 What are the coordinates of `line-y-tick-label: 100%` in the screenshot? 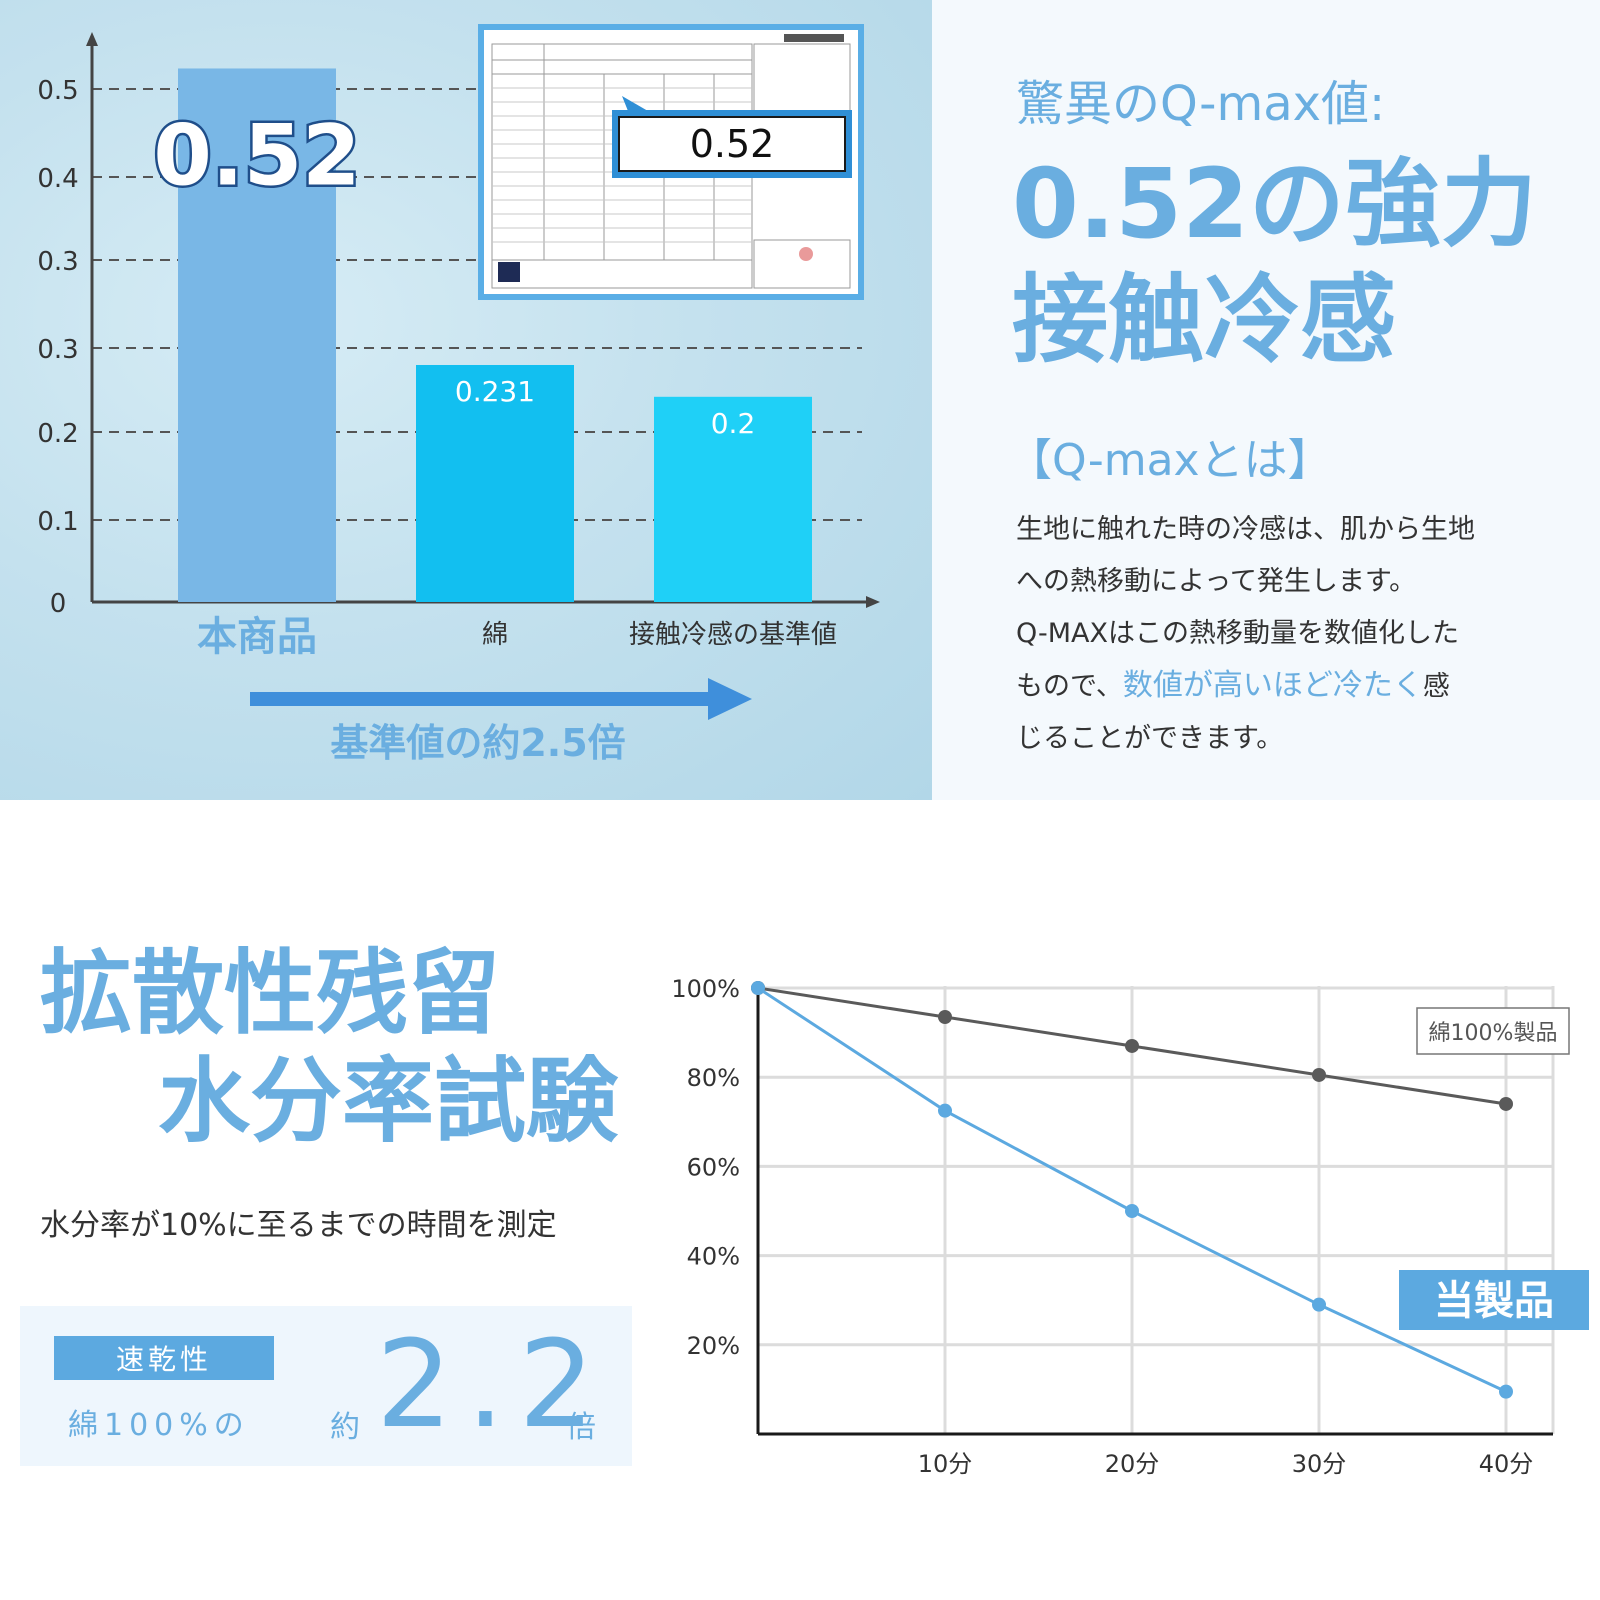 It's located at (705, 989).